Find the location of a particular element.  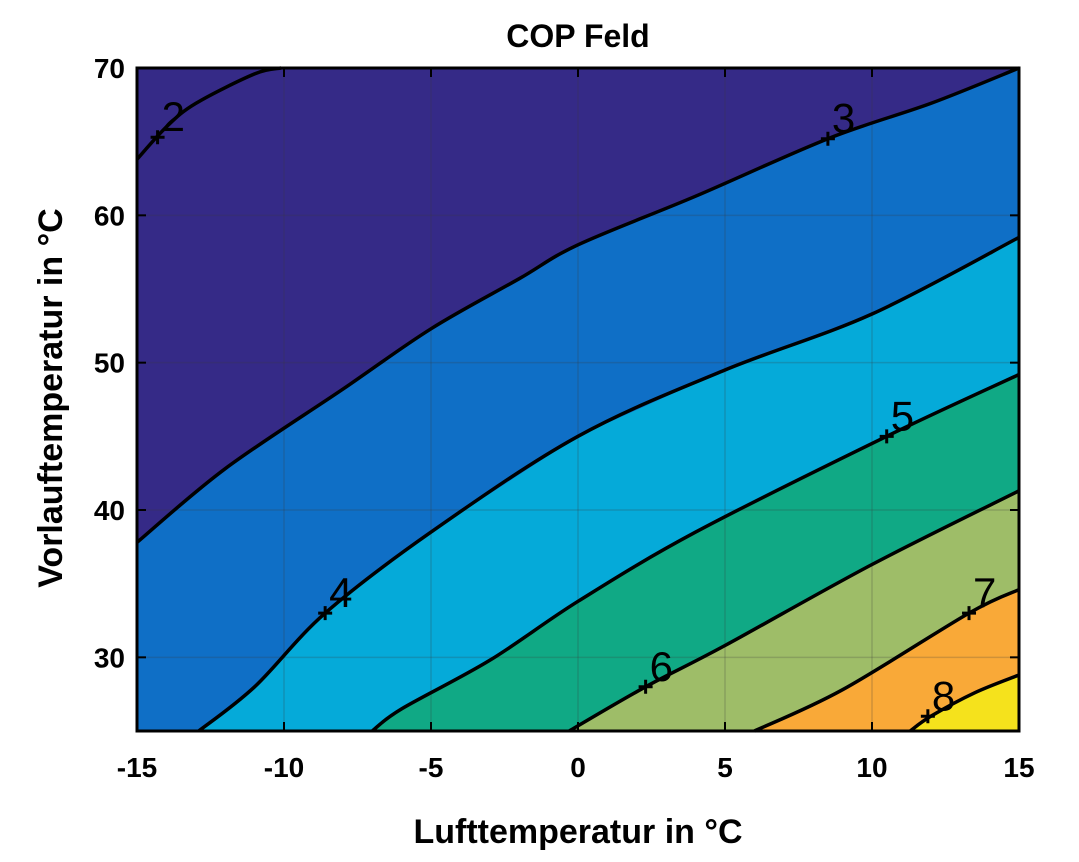

x-tick-label: 15 is located at coordinates (1018, 767).